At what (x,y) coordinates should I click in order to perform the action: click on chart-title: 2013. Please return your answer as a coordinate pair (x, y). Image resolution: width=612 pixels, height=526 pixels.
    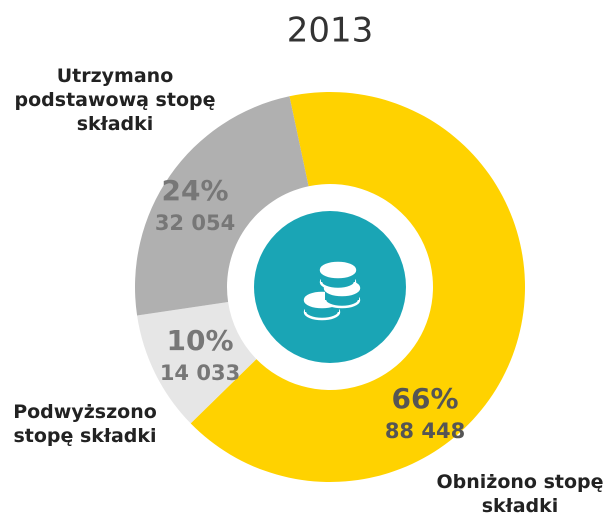
    Looking at the image, I should click on (330, 31).